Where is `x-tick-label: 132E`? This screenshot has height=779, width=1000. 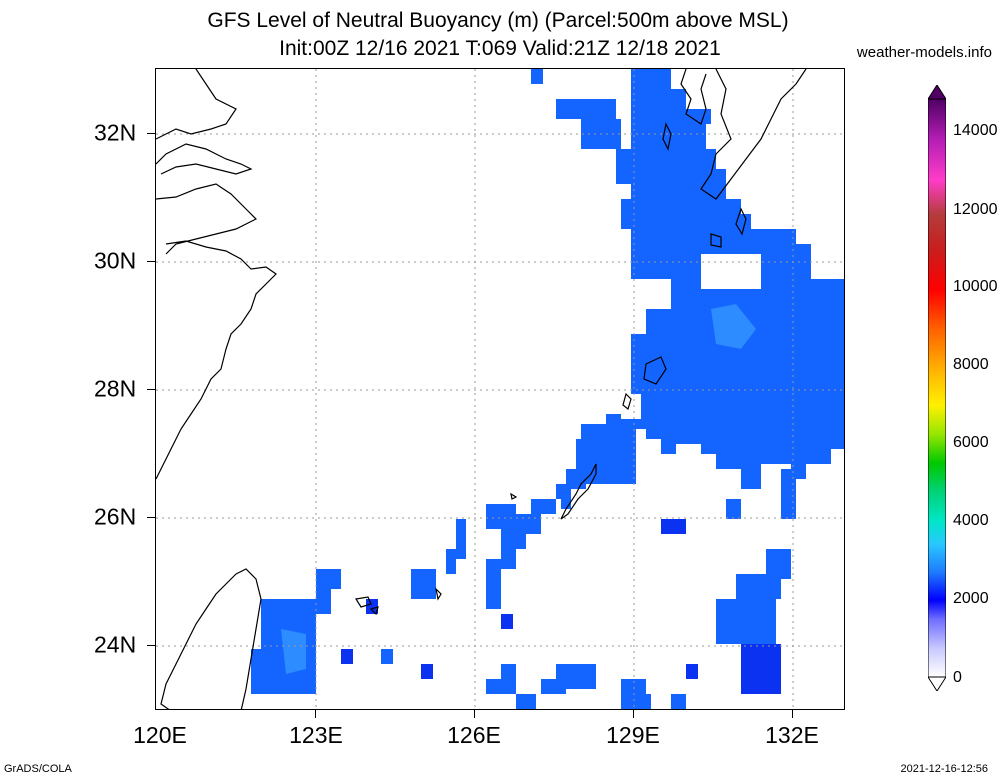
x-tick-label: 132E is located at coordinates (792, 735).